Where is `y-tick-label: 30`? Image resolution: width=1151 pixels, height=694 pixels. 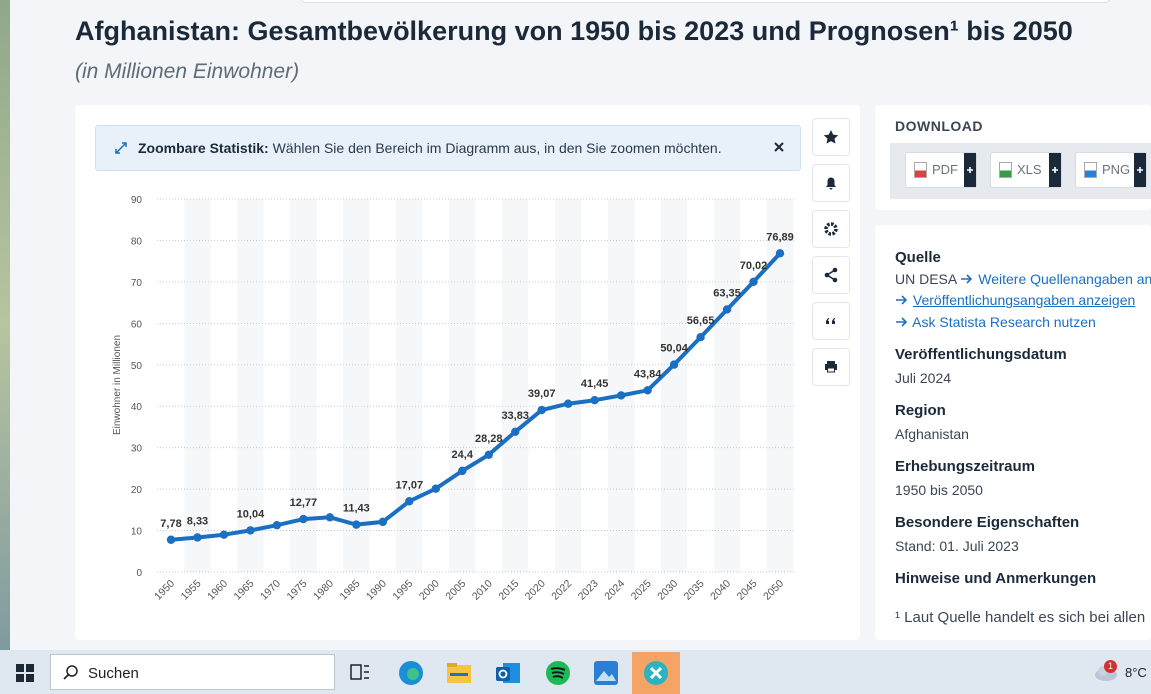
y-tick-label: 30 is located at coordinates (137, 449).